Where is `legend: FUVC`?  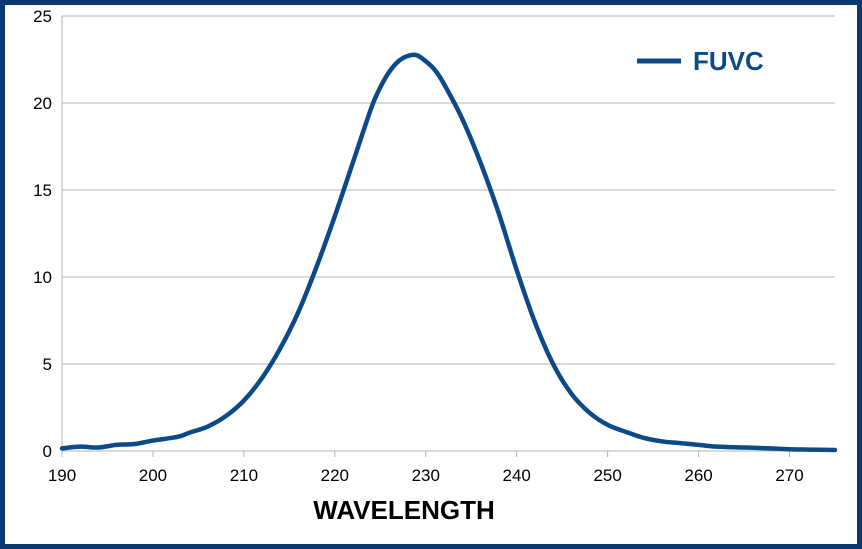 legend: FUVC is located at coordinates (700, 61).